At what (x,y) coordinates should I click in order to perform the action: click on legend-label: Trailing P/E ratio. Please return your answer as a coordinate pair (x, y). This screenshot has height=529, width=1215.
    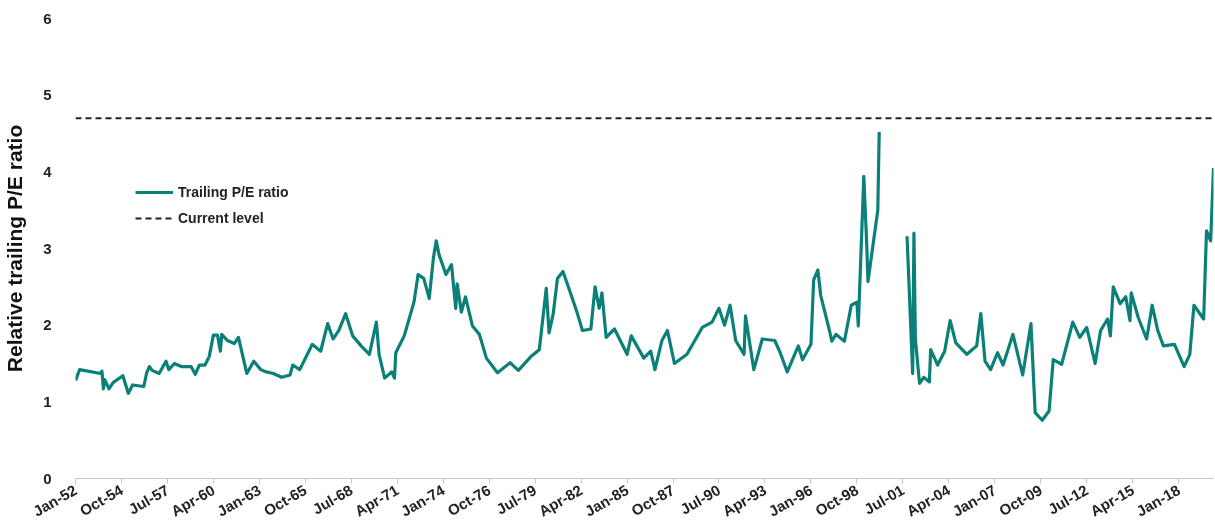
    Looking at the image, I should click on (233, 192).